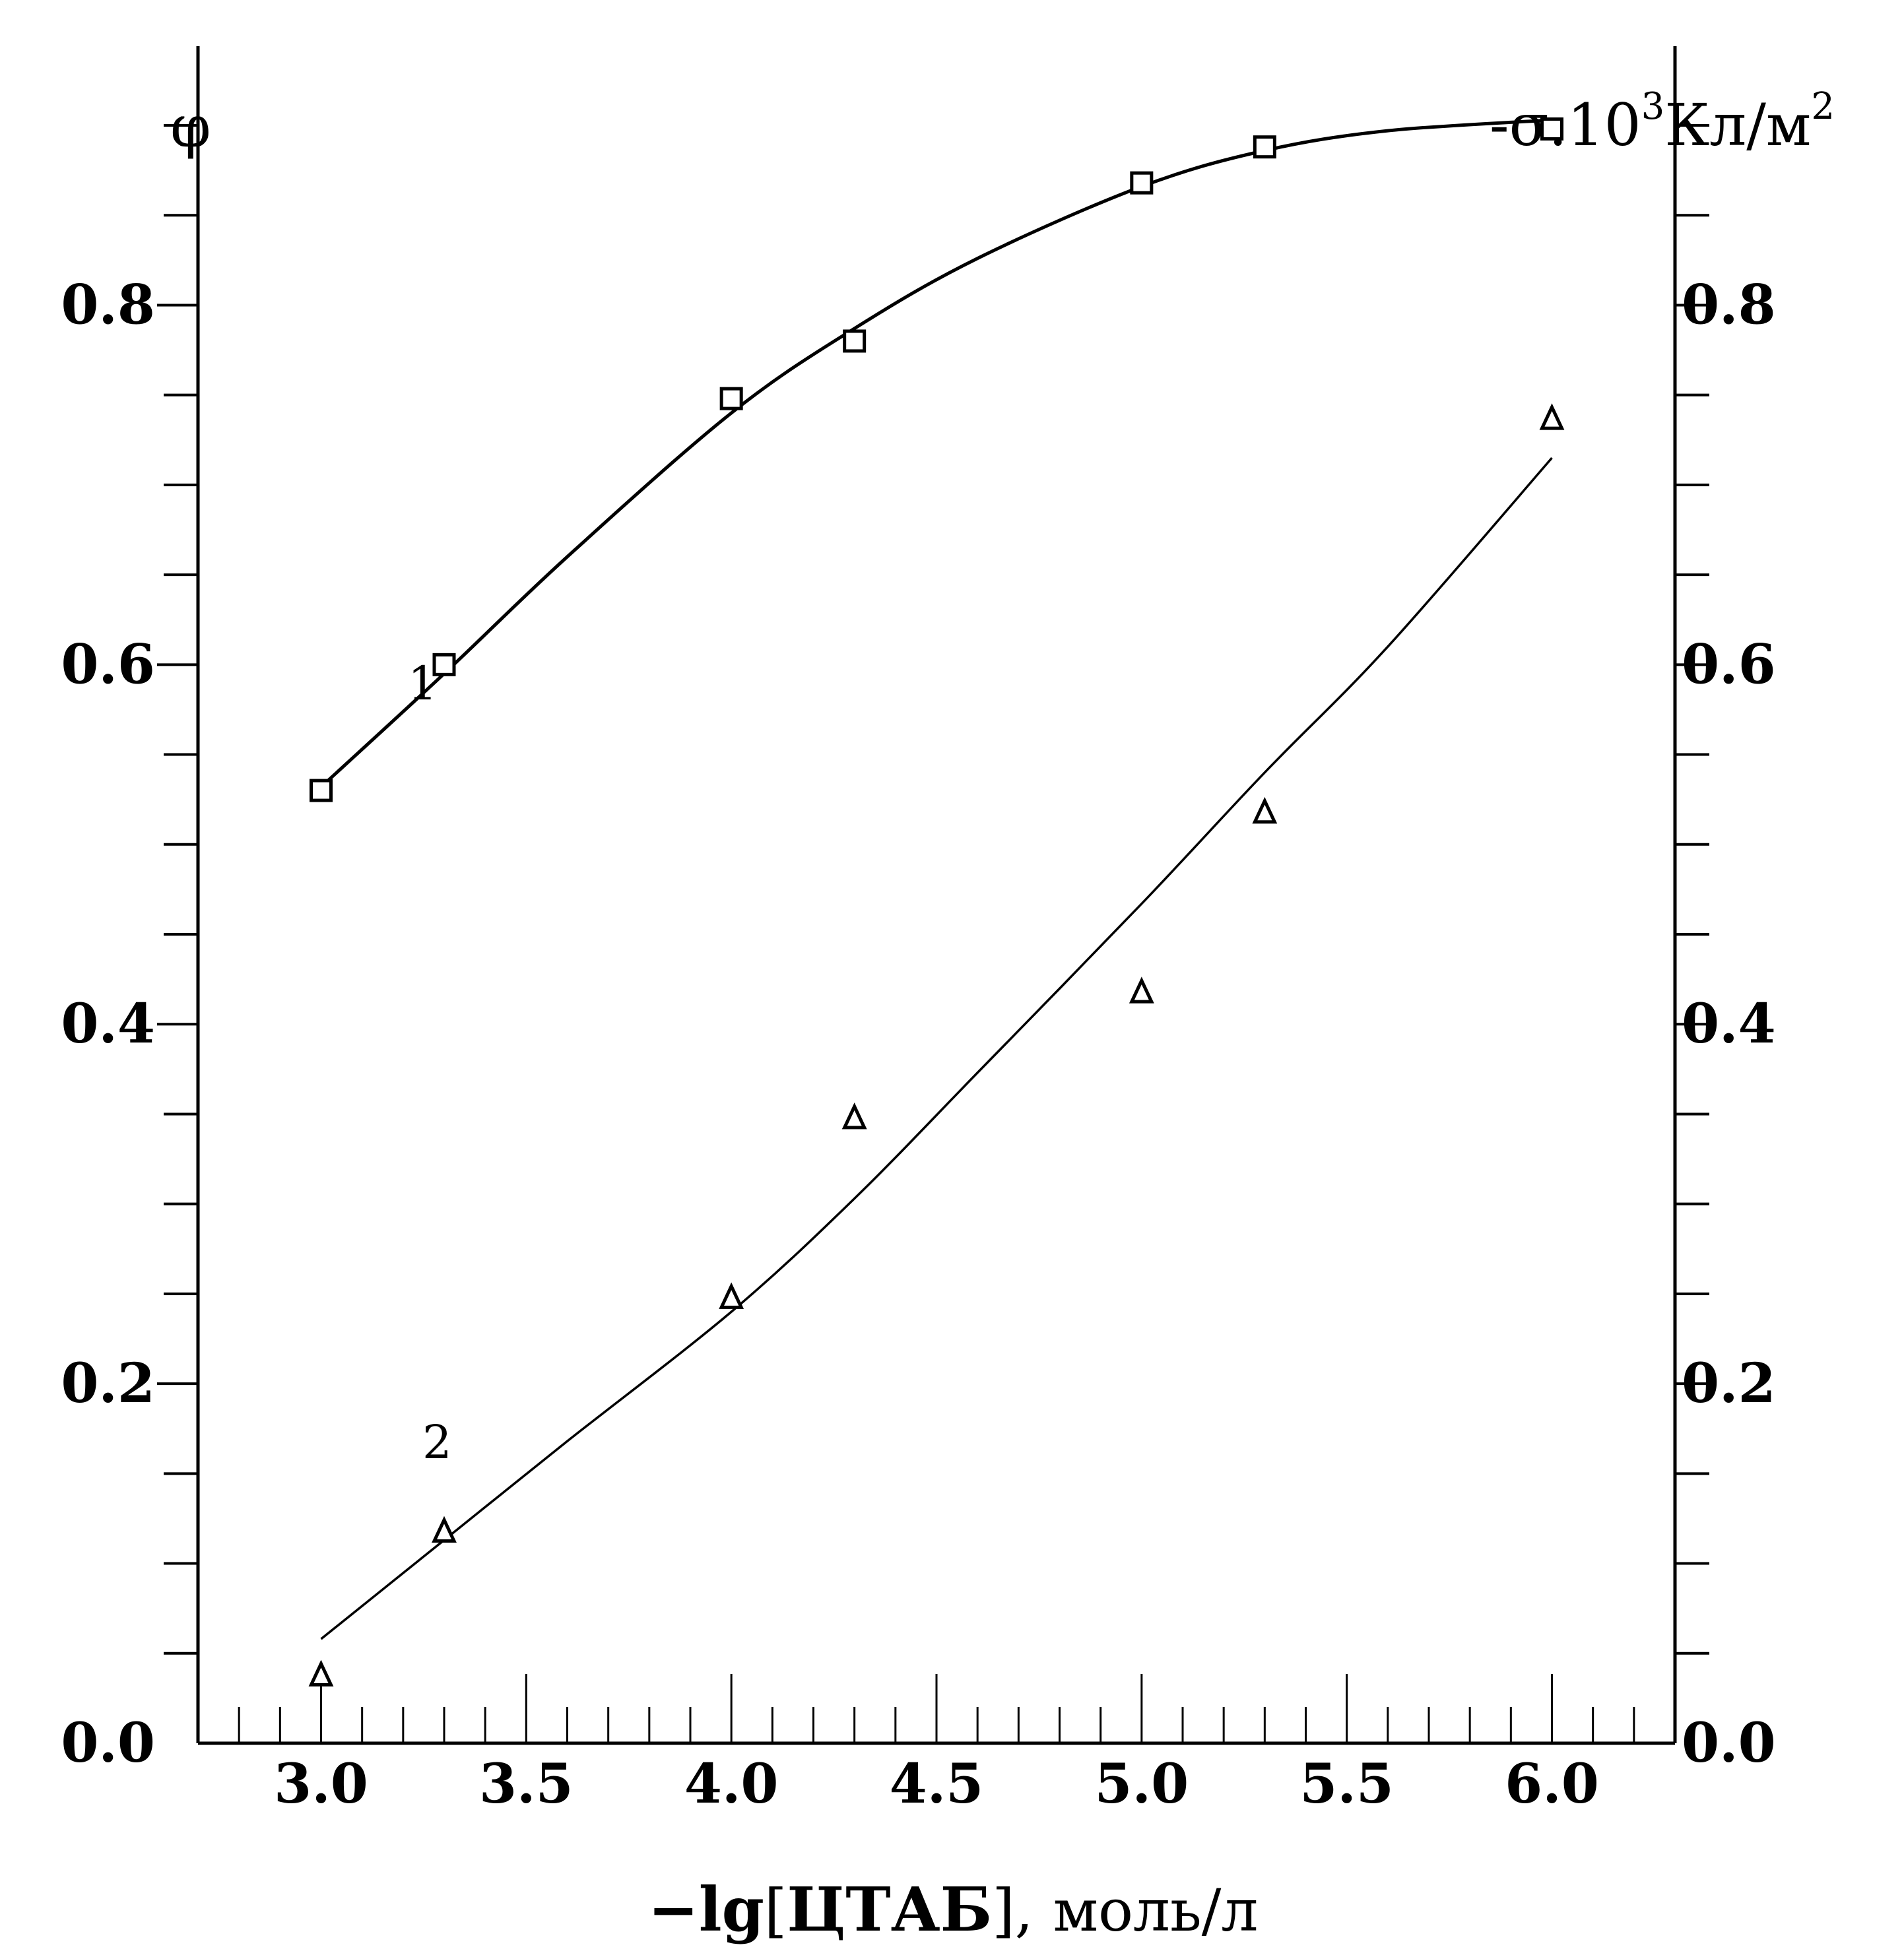  Describe the element at coordinates (526, 1784) in the screenshot. I see `x-tick-label: 3.5` at that location.